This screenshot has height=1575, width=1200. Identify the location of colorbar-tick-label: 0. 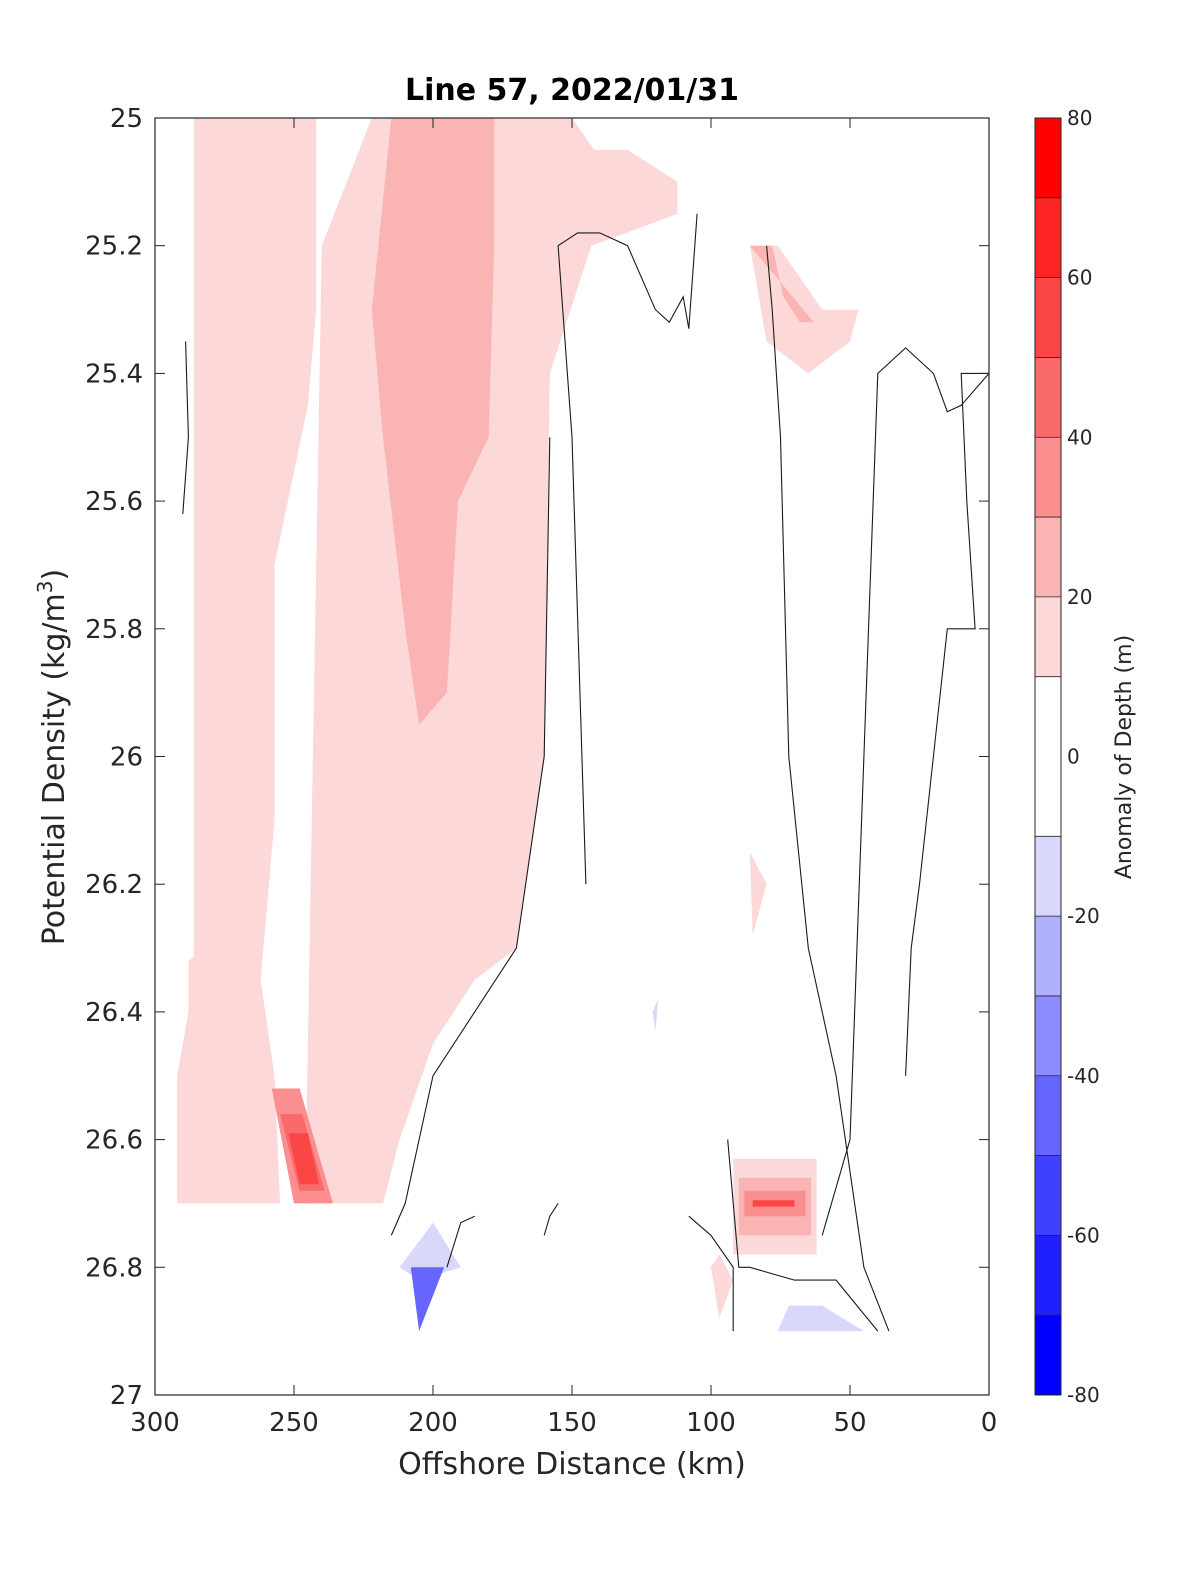
(1073, 757).